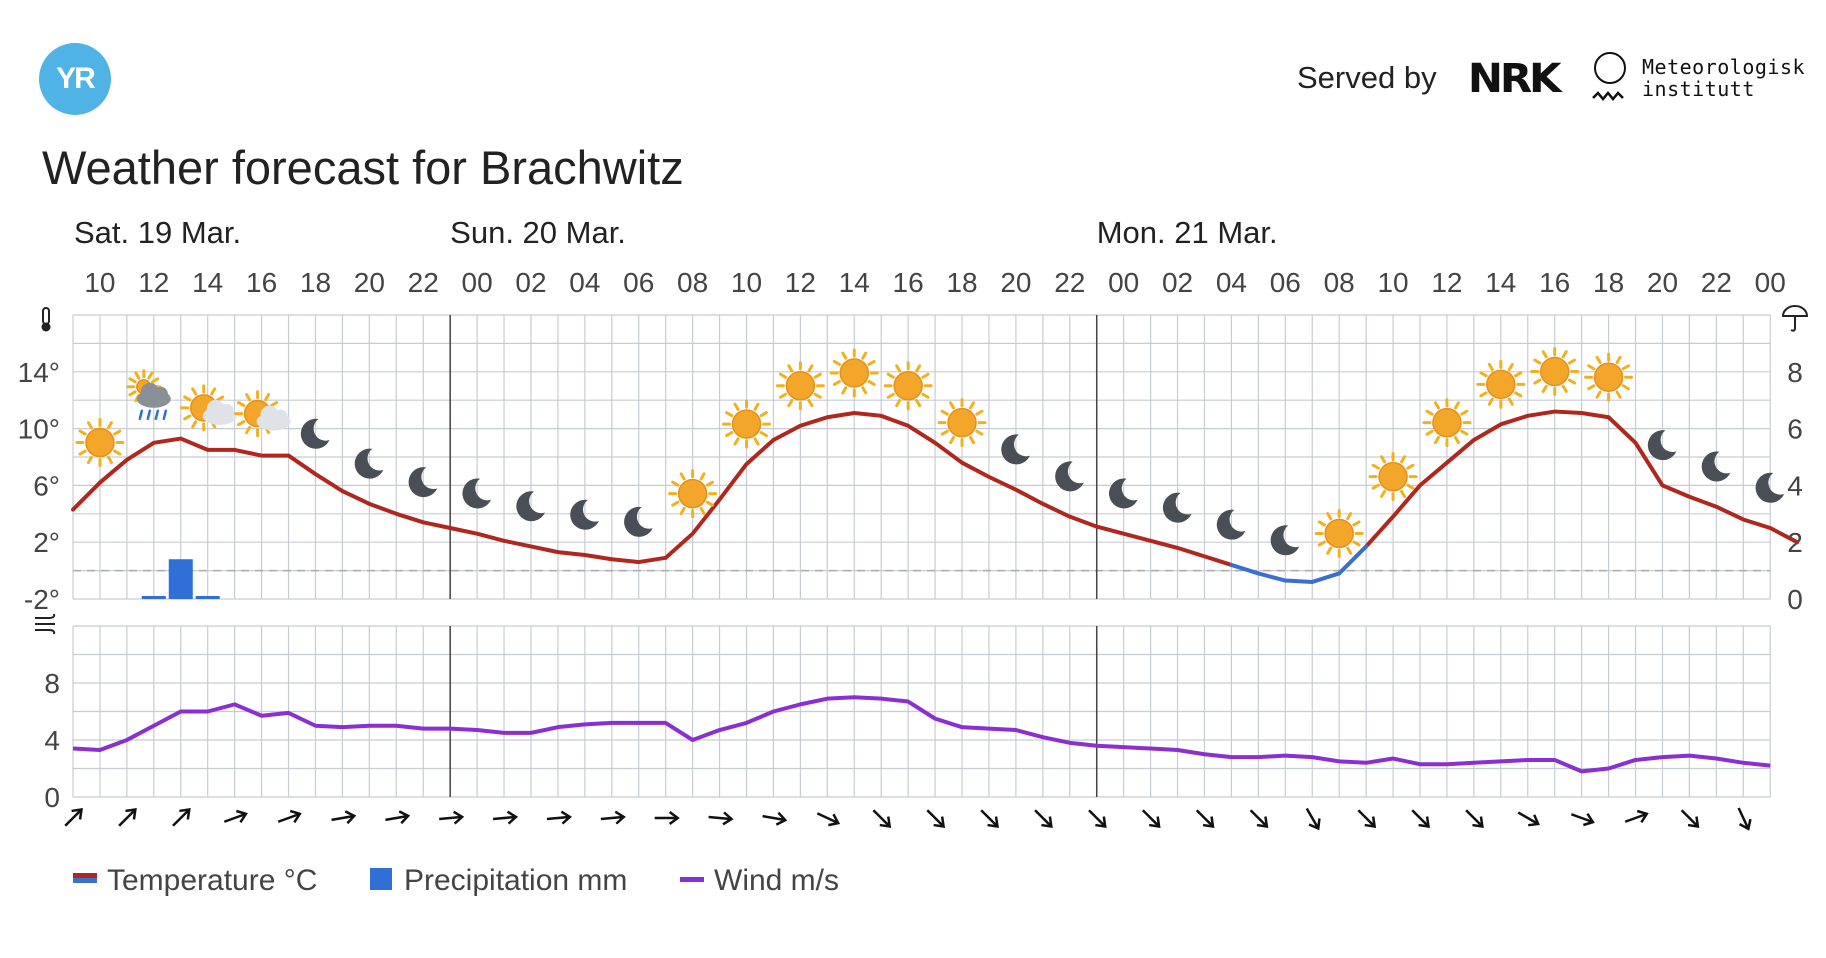 The width and height of the screenshot is (1826, 958). Describe the element at coordinates (1793, 324) in the screenshot. I see `umbrella-icon-part` at that location.